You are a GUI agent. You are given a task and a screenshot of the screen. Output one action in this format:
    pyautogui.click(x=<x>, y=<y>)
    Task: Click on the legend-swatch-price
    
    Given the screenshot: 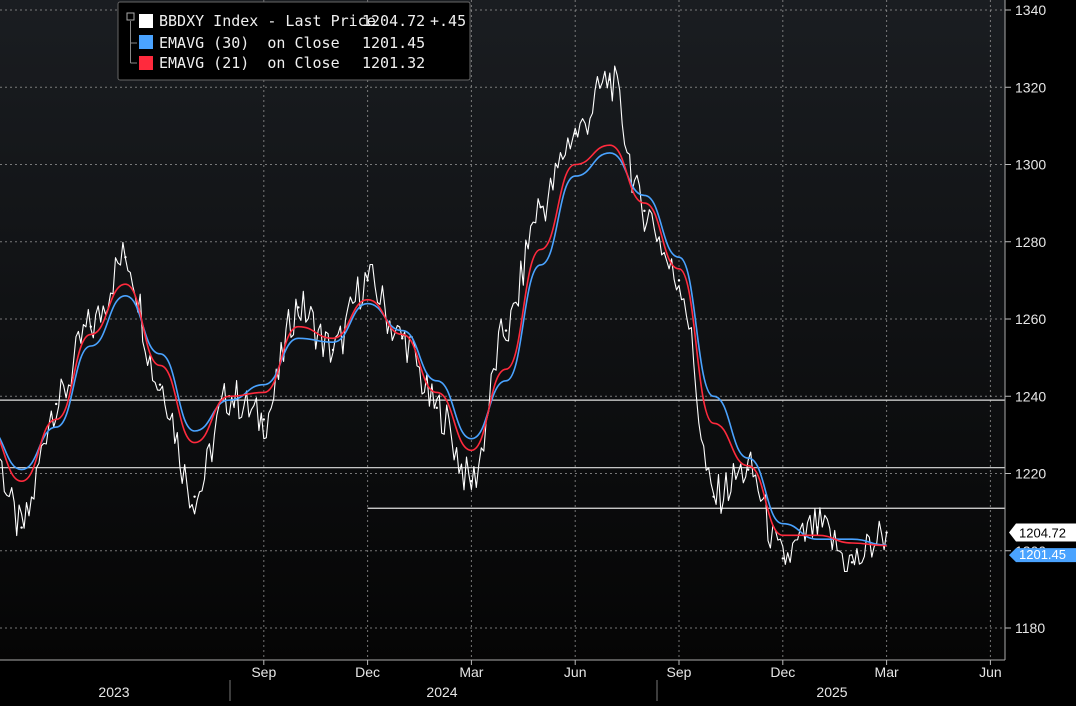 What is the action you would take?
    pyautogui.click(x=146, y=21)
    